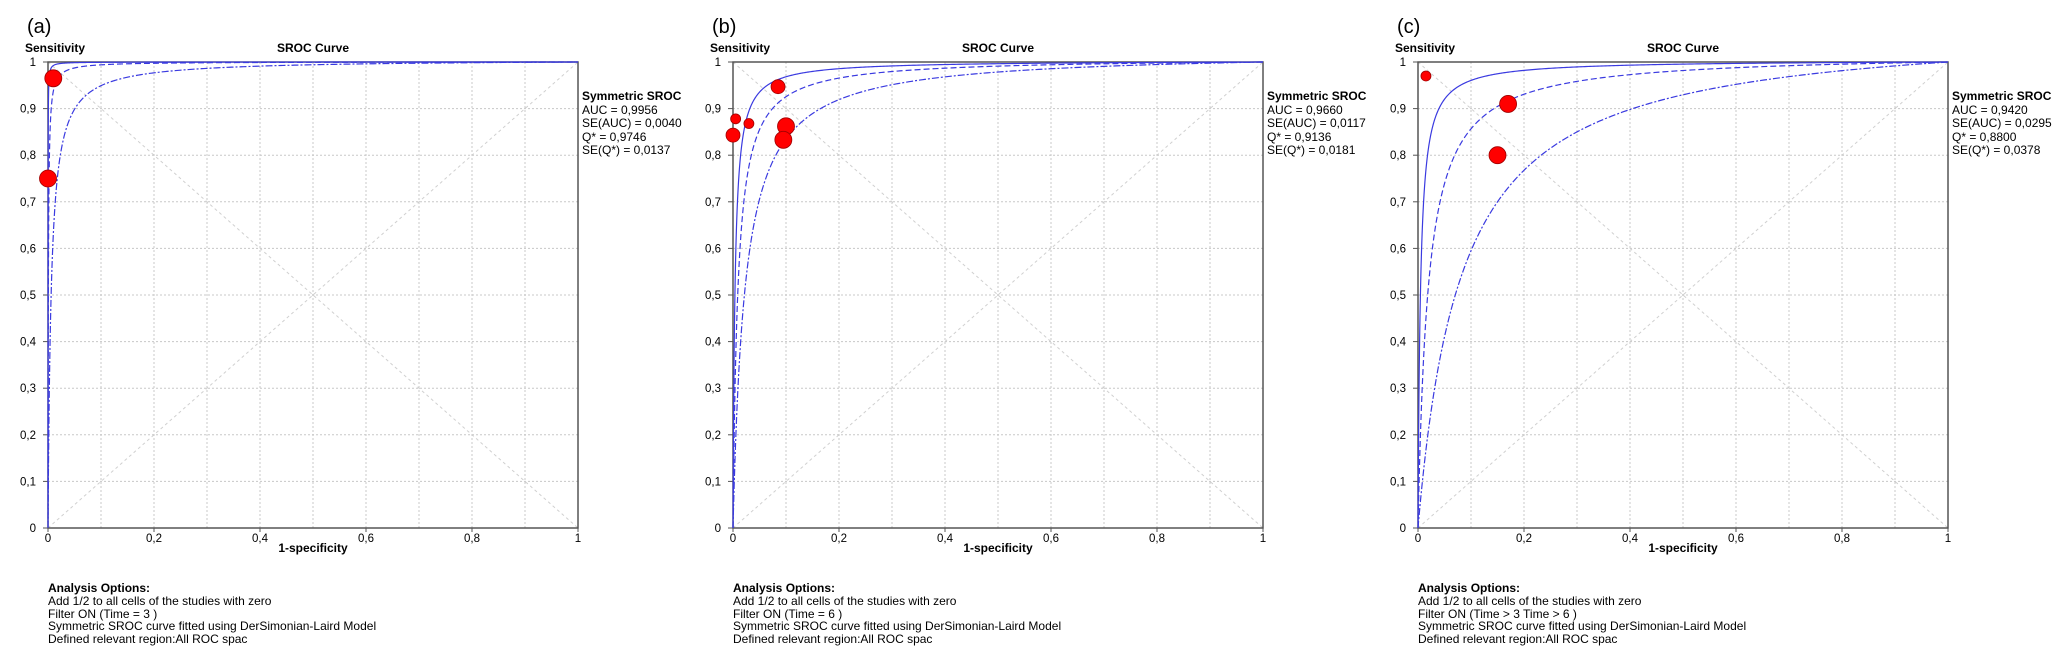 This screenshot has width=2067, height=667. Describe the element at coordinates (1683, 48) in the screenshot. I see `chart-title: SROC Curve` at that location.